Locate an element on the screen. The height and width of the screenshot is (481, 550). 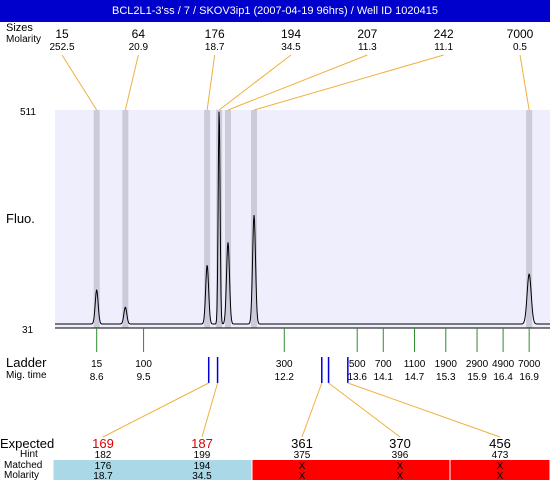
ladder-size-label: 7000 is located at coordinates (529, 364).